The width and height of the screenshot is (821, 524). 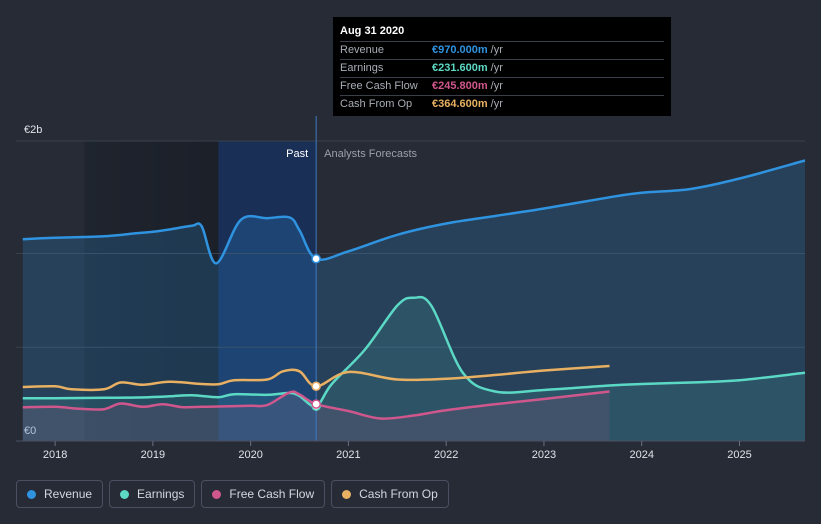 I want to click on legend-label: Cash From Op, so click(x=398, y=494).